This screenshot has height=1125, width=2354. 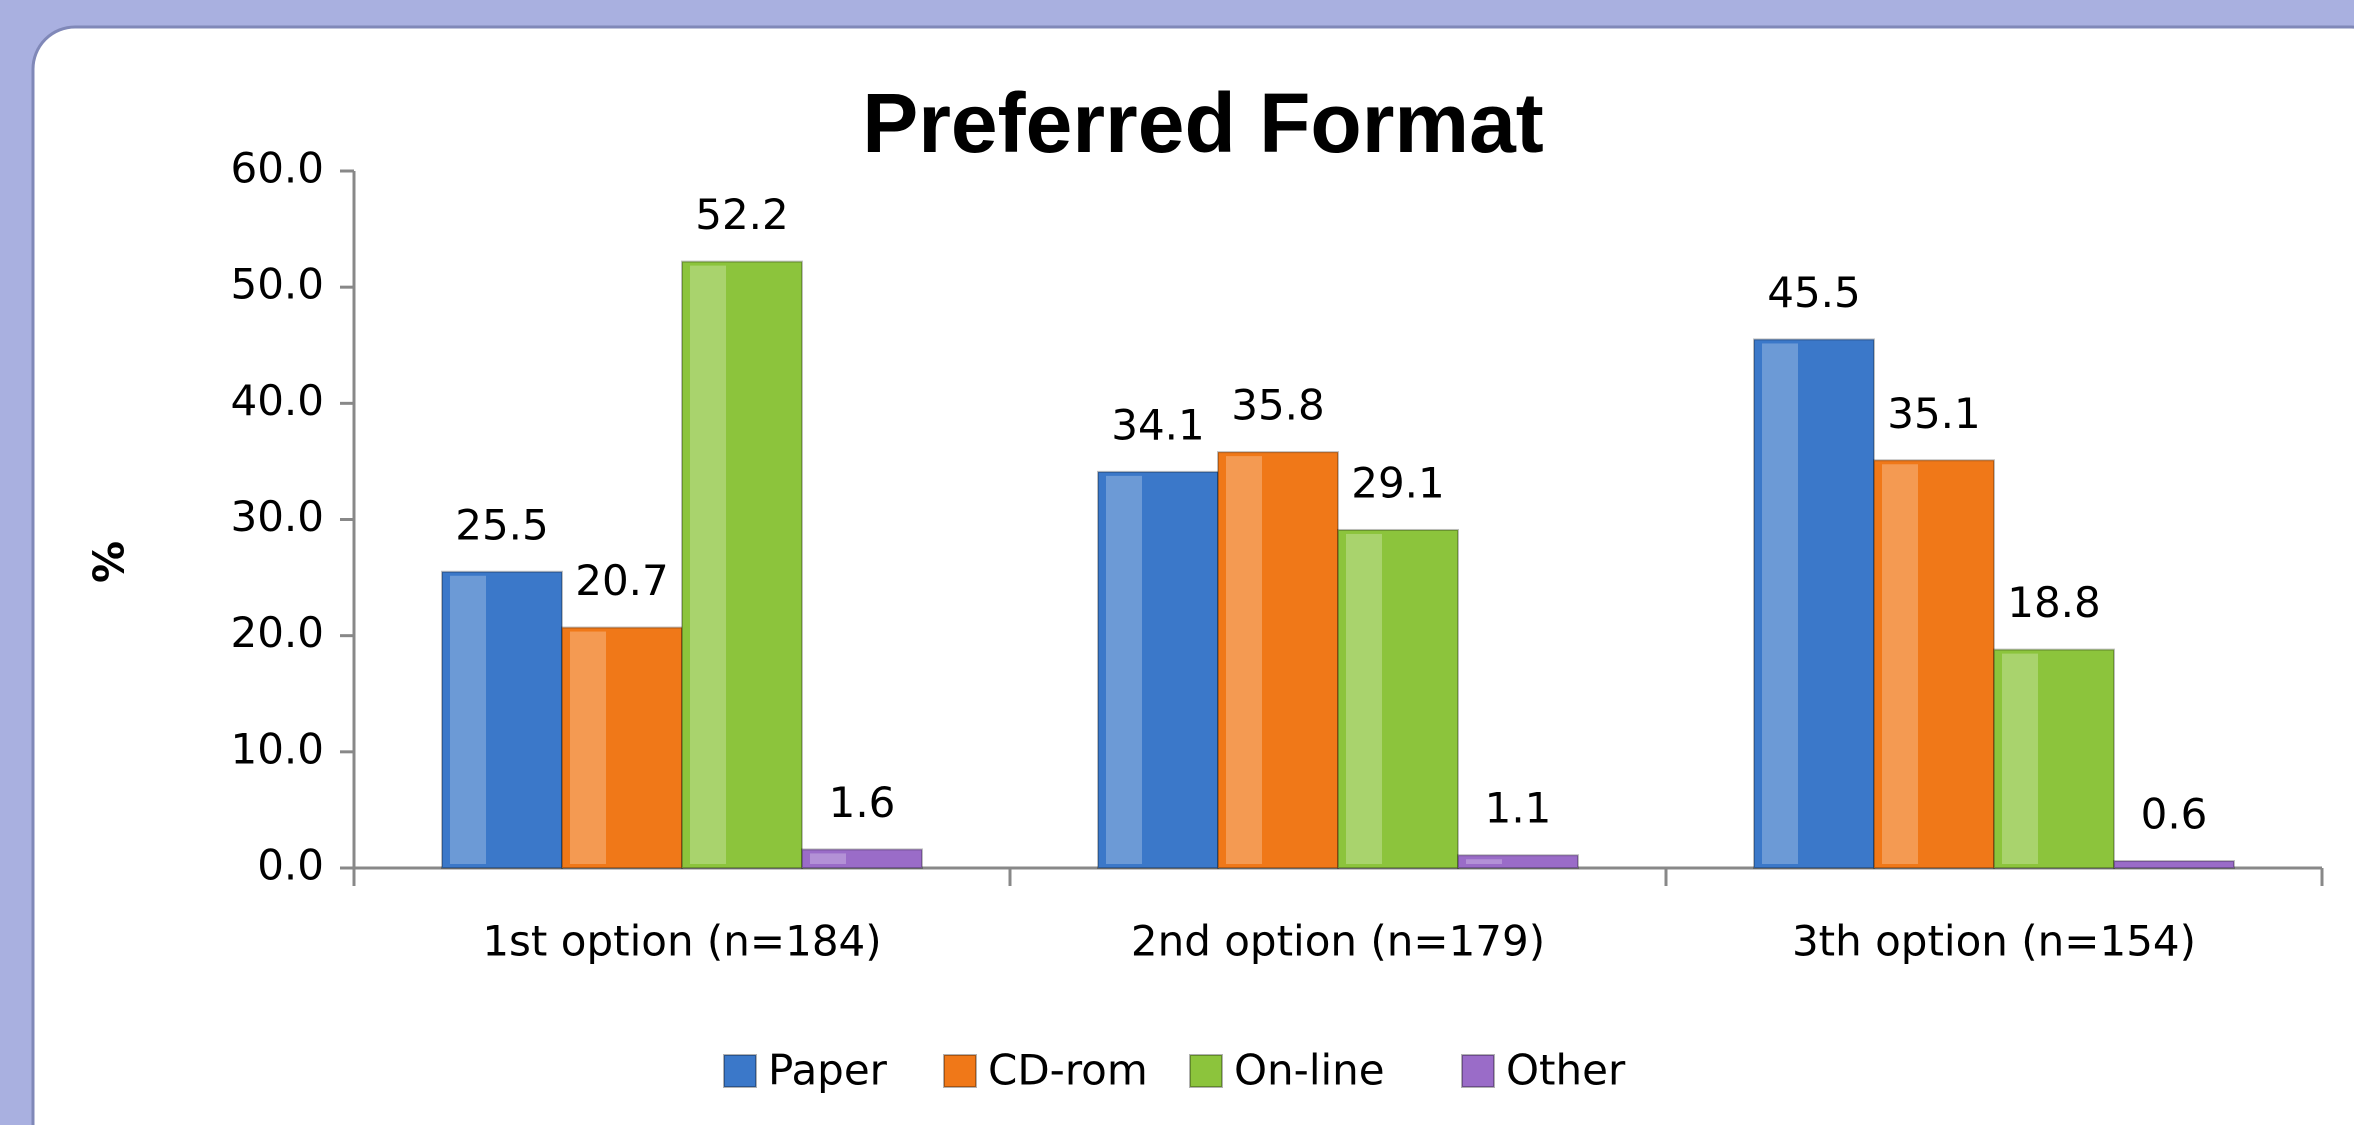 What do you see at coordinates (2174, 814) in the screenshot?
I see `data-label: 0.6` at bounding box center [2174, 814].